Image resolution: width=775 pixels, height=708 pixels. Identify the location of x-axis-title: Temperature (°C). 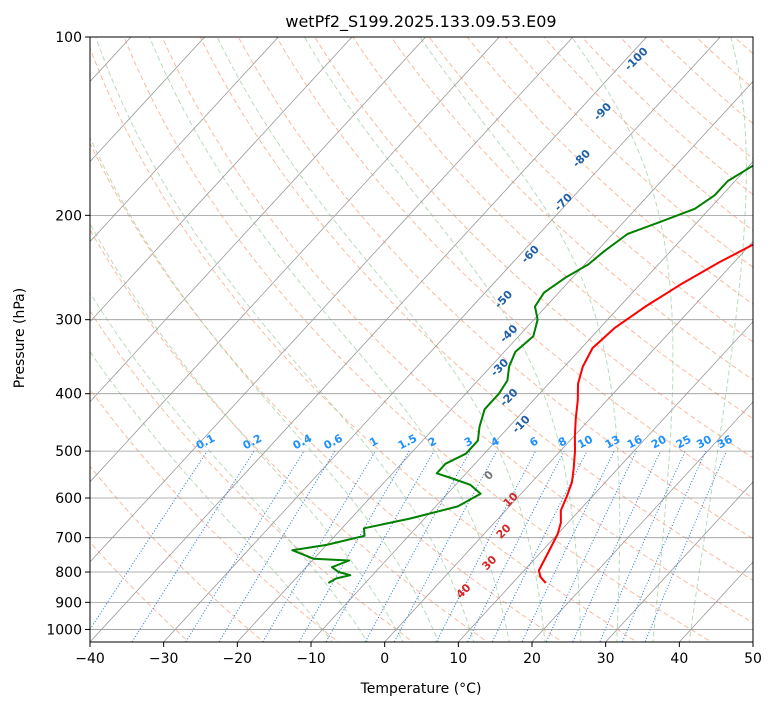
(421, 689).